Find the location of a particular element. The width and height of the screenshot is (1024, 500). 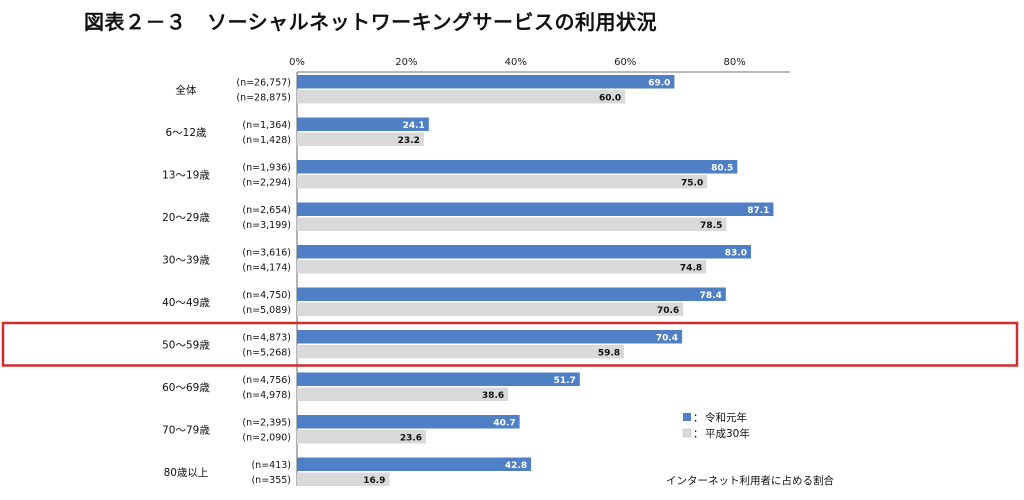

sample-size-label: (n=26,757) is located at coordinates (263, 83).